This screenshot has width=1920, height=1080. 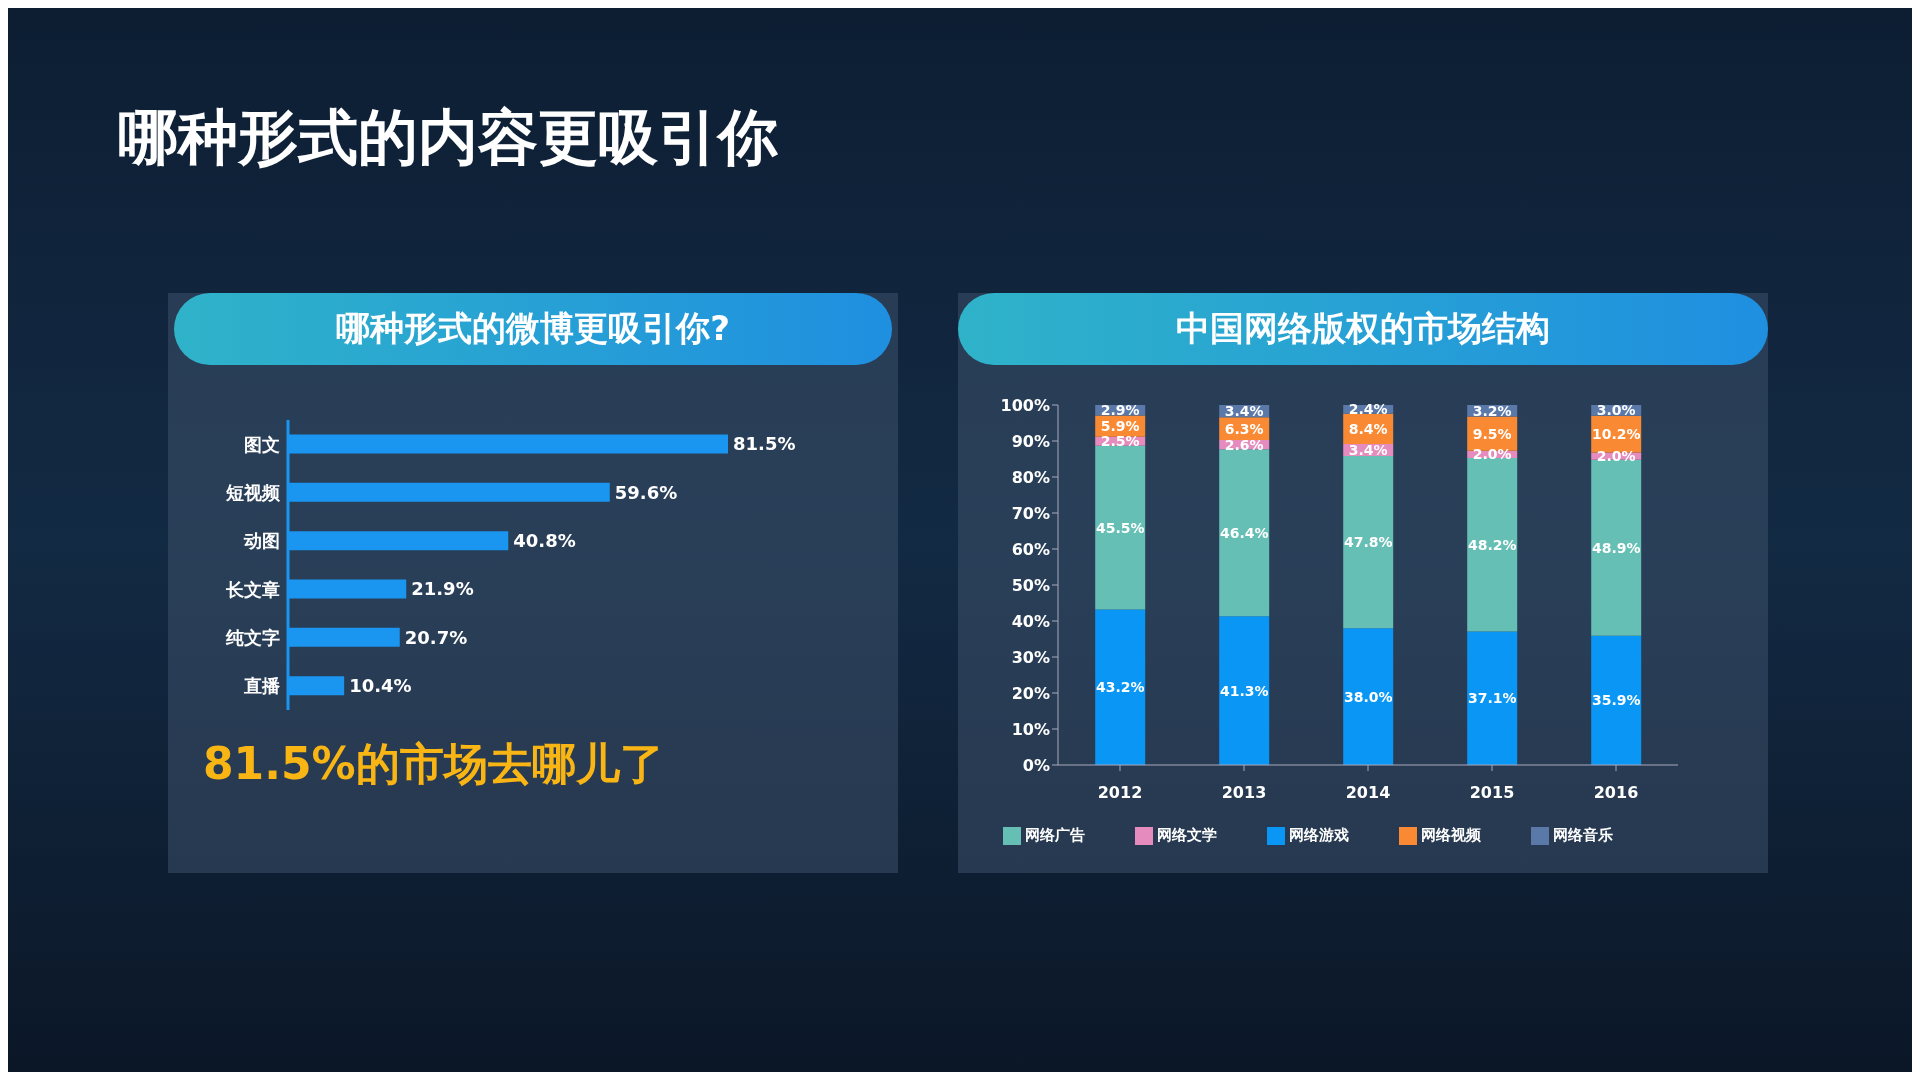 What do you see at coordinates (262, 444) in the screenshot?
I see `y-tick-label: 图文` at bounding box center [262, 444].